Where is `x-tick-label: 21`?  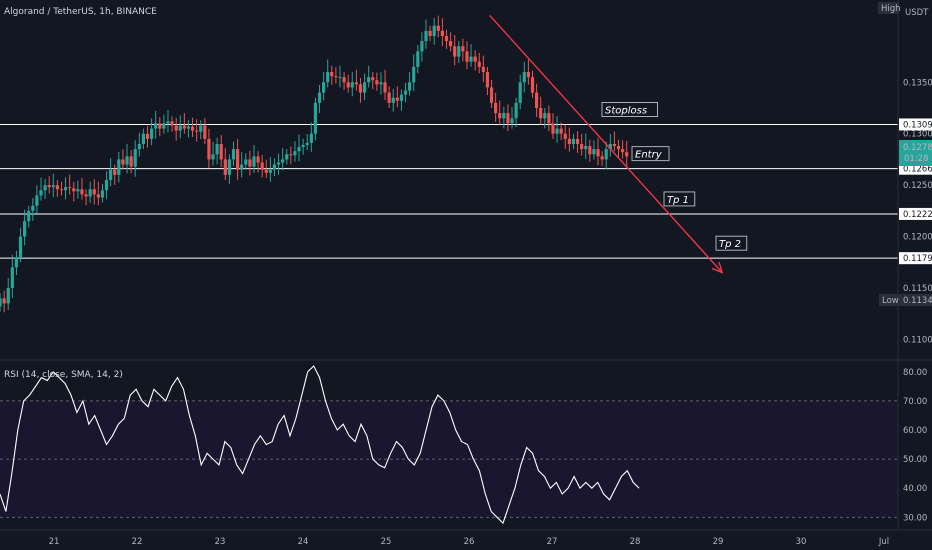 x-tick-label: 21 is located at coordinates (54, 542).